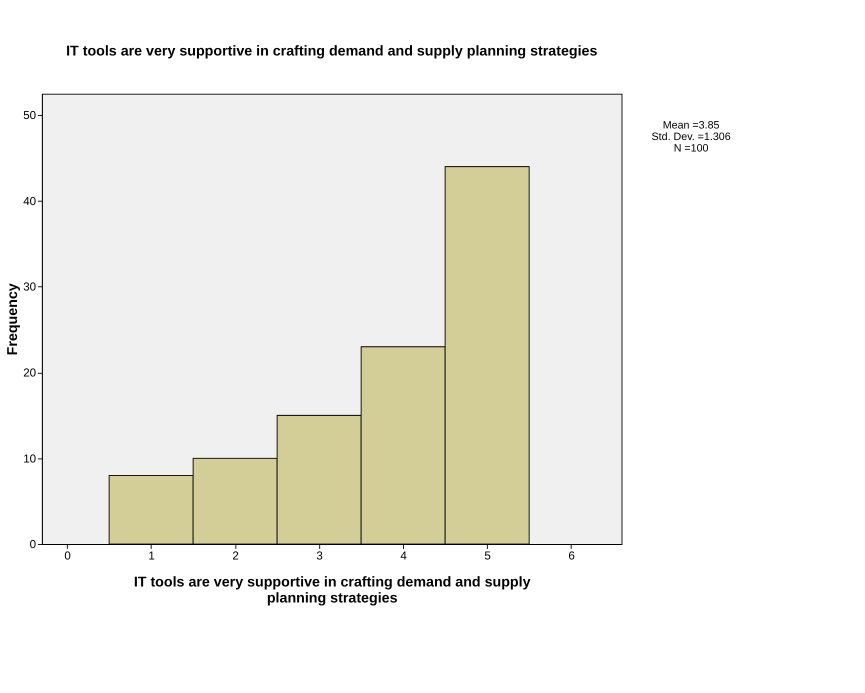 This screenshot has width=865, height=693. I want to click on x-tick-label: 1, so click(151, 556).